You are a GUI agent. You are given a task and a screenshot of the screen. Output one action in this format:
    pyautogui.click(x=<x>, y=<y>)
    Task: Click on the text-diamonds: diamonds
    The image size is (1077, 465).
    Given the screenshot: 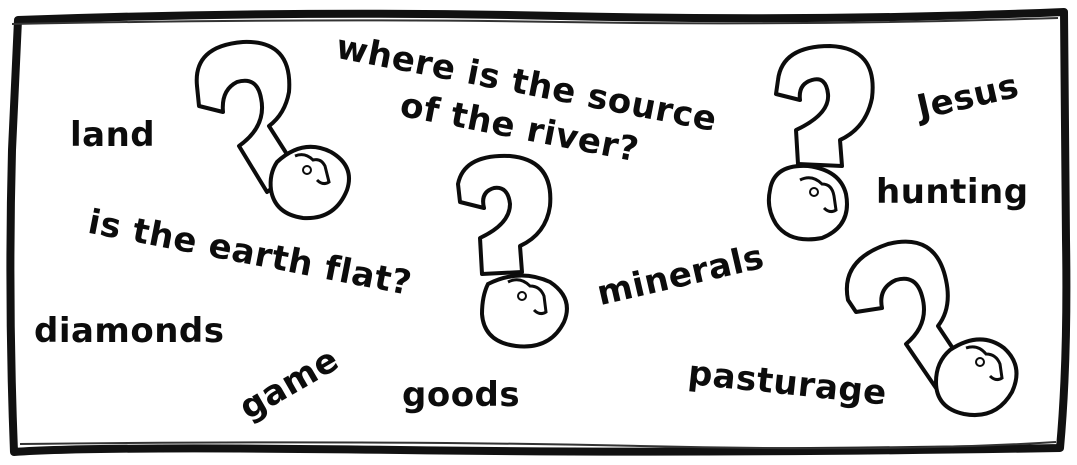 What is the action you would take?
    pyautogui.click(x=129, y=331)
    